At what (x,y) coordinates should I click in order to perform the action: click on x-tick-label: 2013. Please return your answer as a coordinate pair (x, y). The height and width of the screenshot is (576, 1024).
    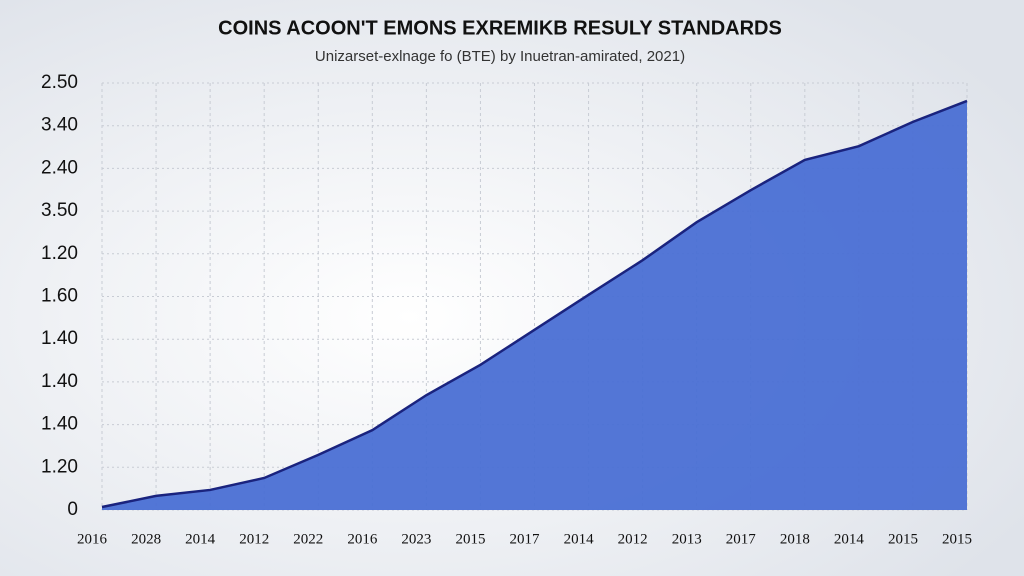
    Looking at the image, I should click on (687, 539).